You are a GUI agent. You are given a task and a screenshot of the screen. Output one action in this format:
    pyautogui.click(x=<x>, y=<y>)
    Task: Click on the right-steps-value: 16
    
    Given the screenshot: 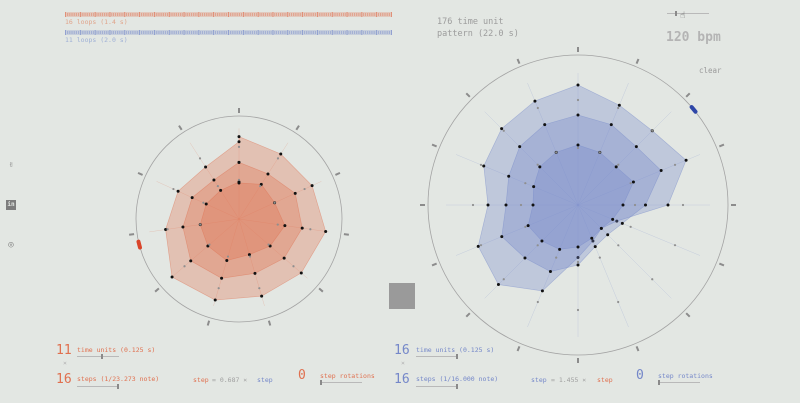 What is the action you would take?
    pyautogui.click(x=402, y=379)
    